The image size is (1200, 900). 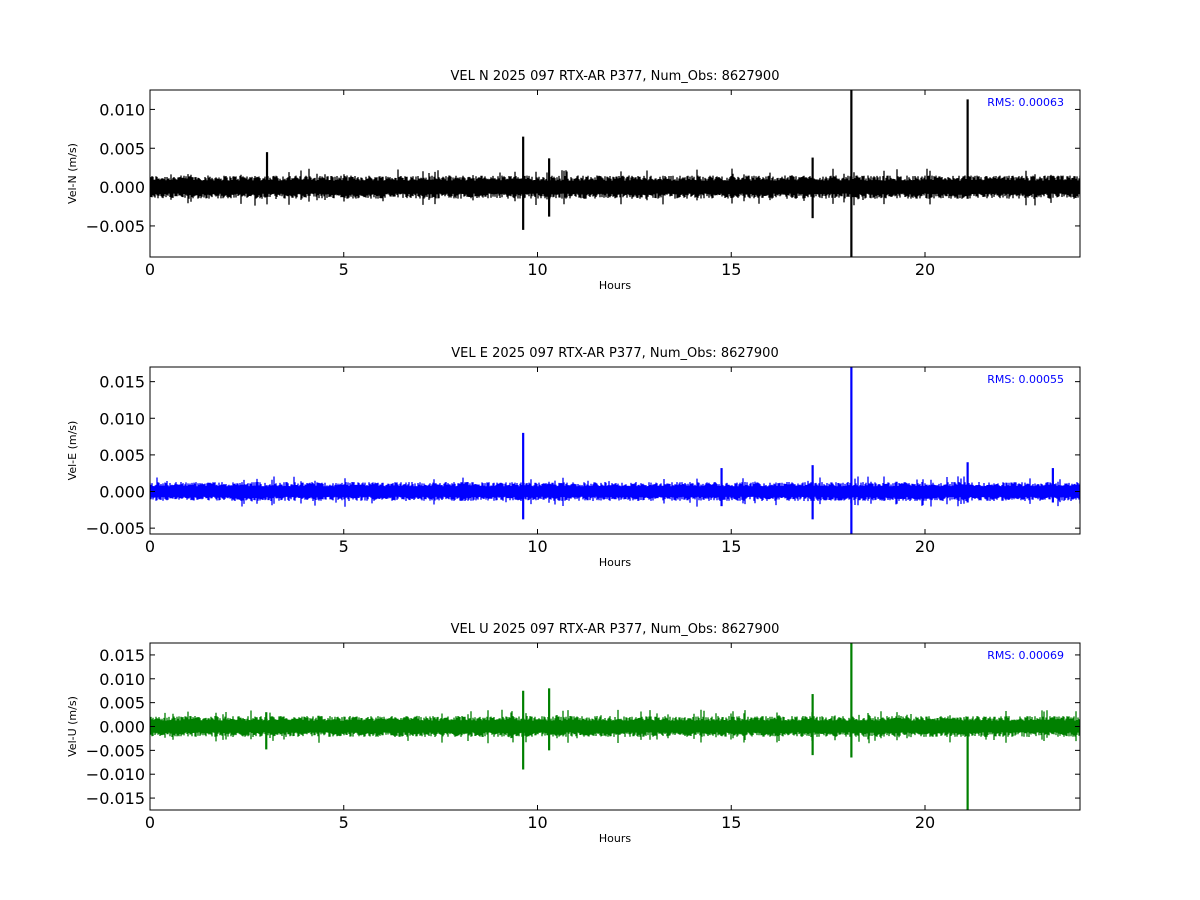 What do you see at coordinates (115, 798) in the screenshot?
I see `y-tick-label: −0.015` at bounding box center [115, 798].